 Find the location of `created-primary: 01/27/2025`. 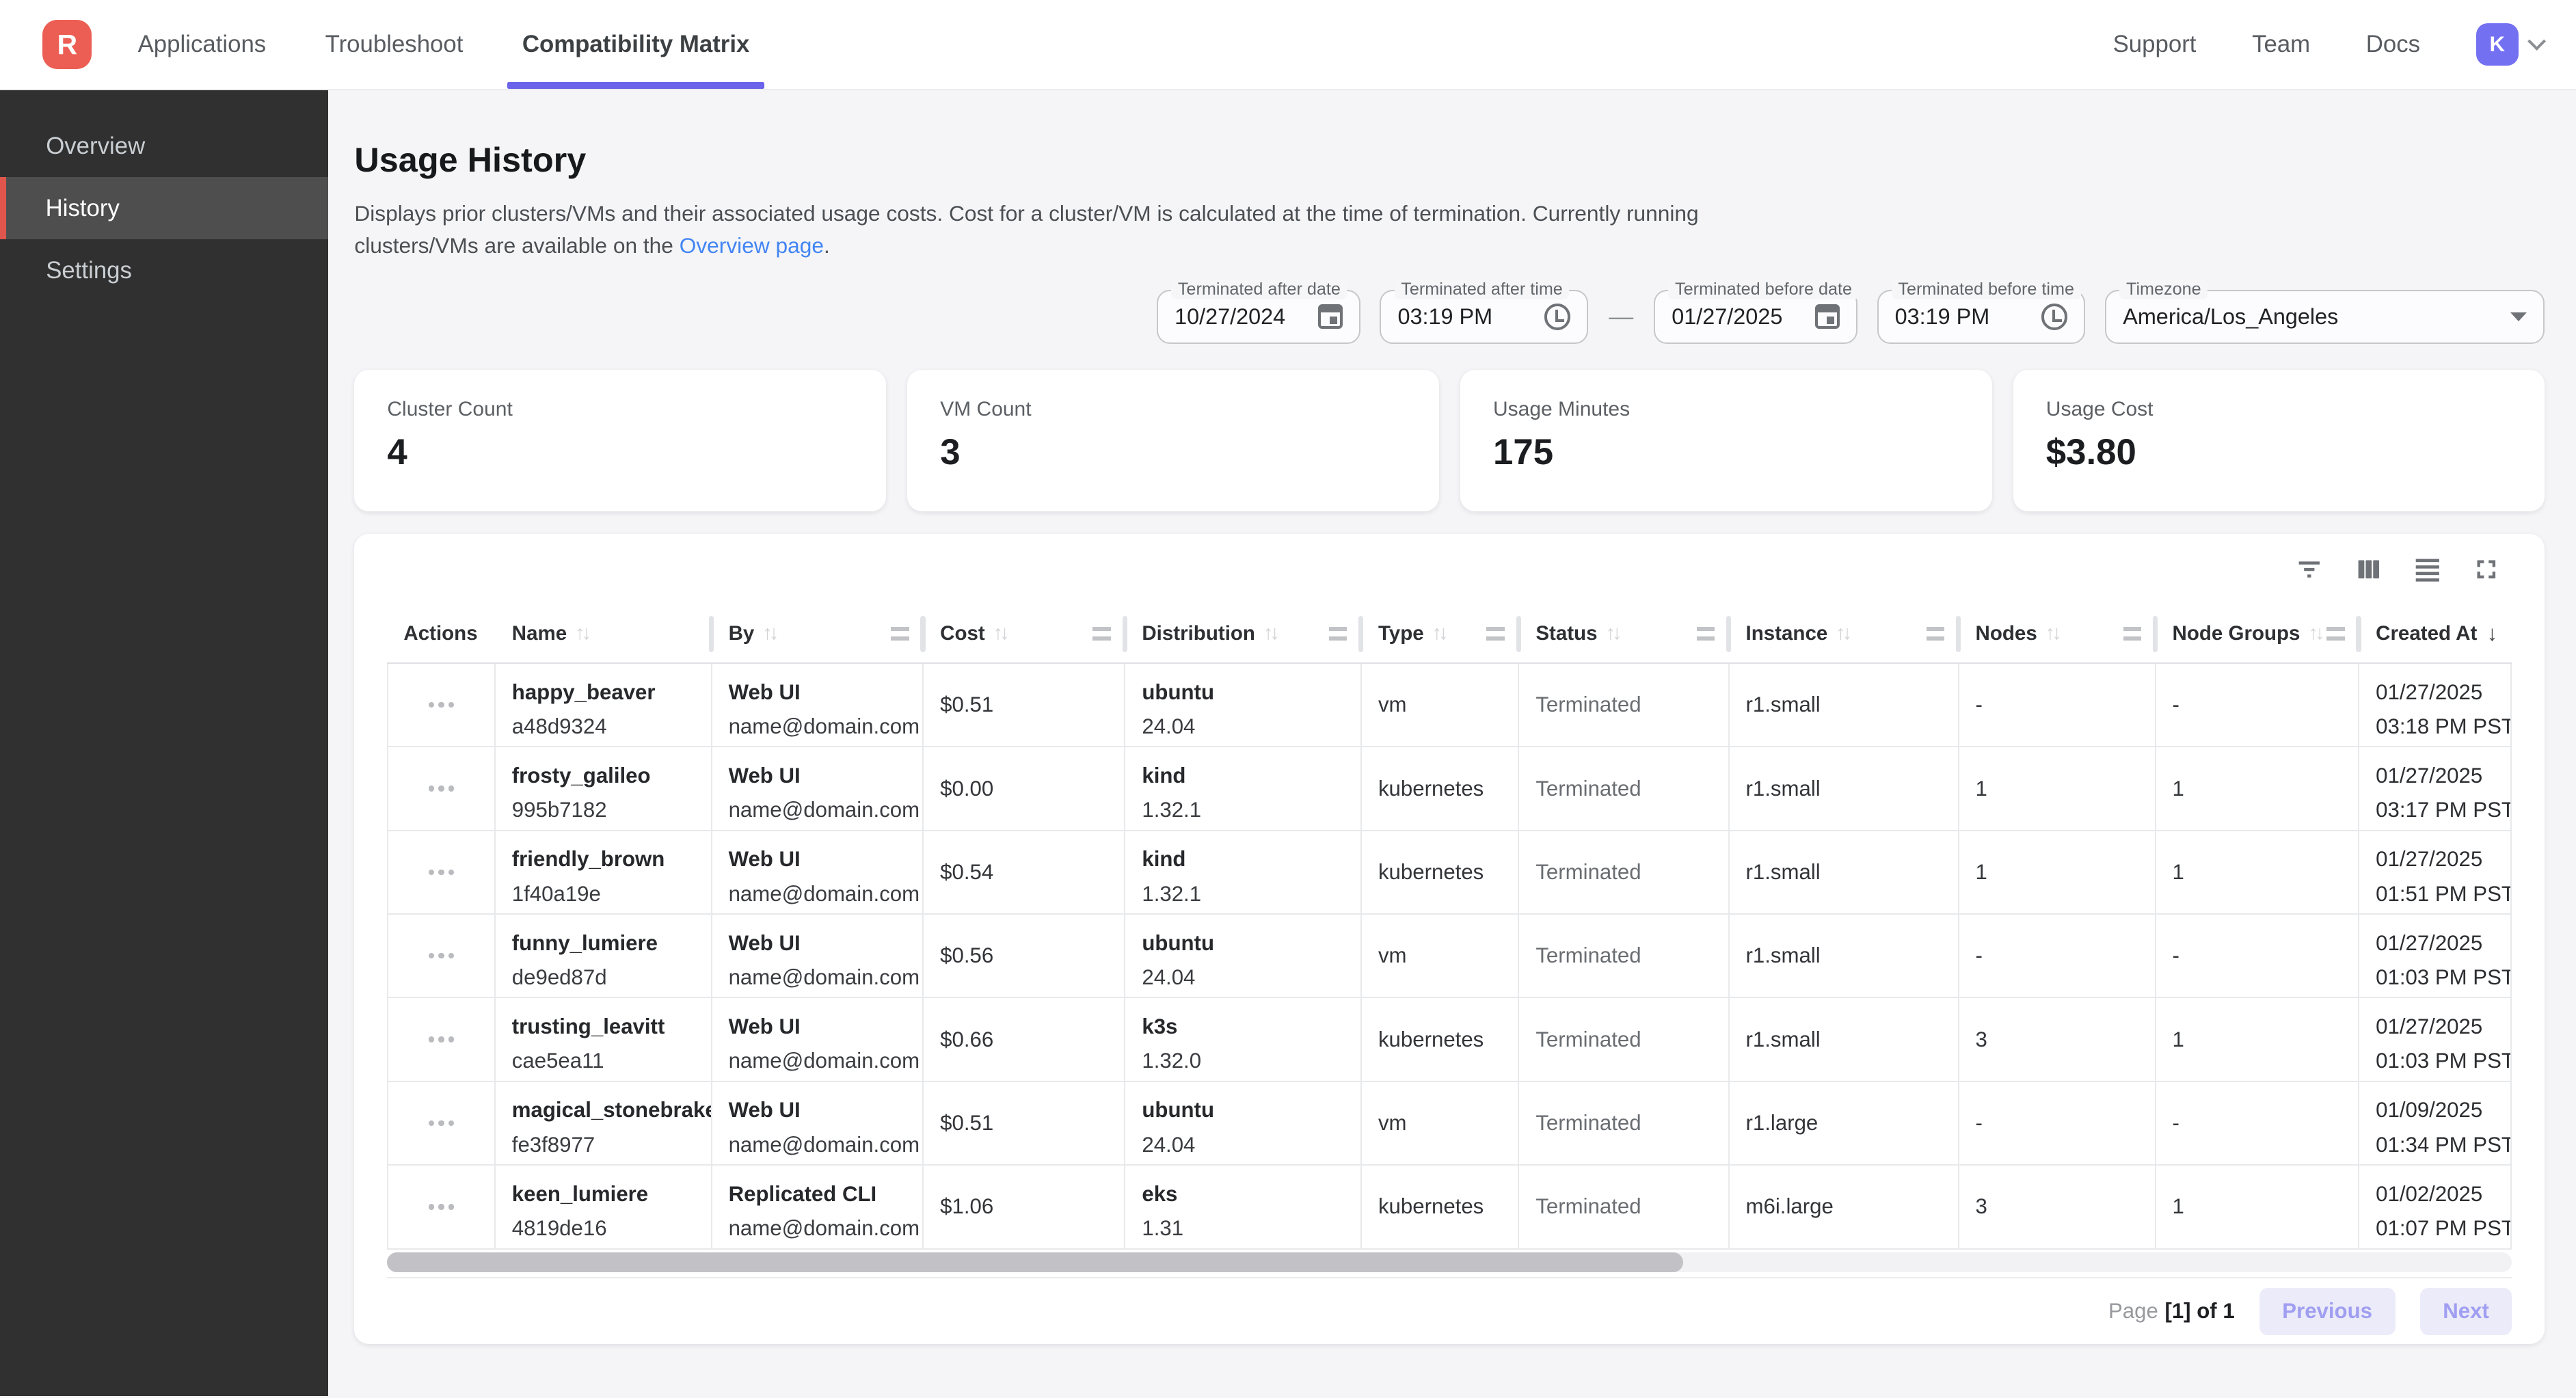

created-primary: 01/27/2025 is located at coordinates (2429, 1026).